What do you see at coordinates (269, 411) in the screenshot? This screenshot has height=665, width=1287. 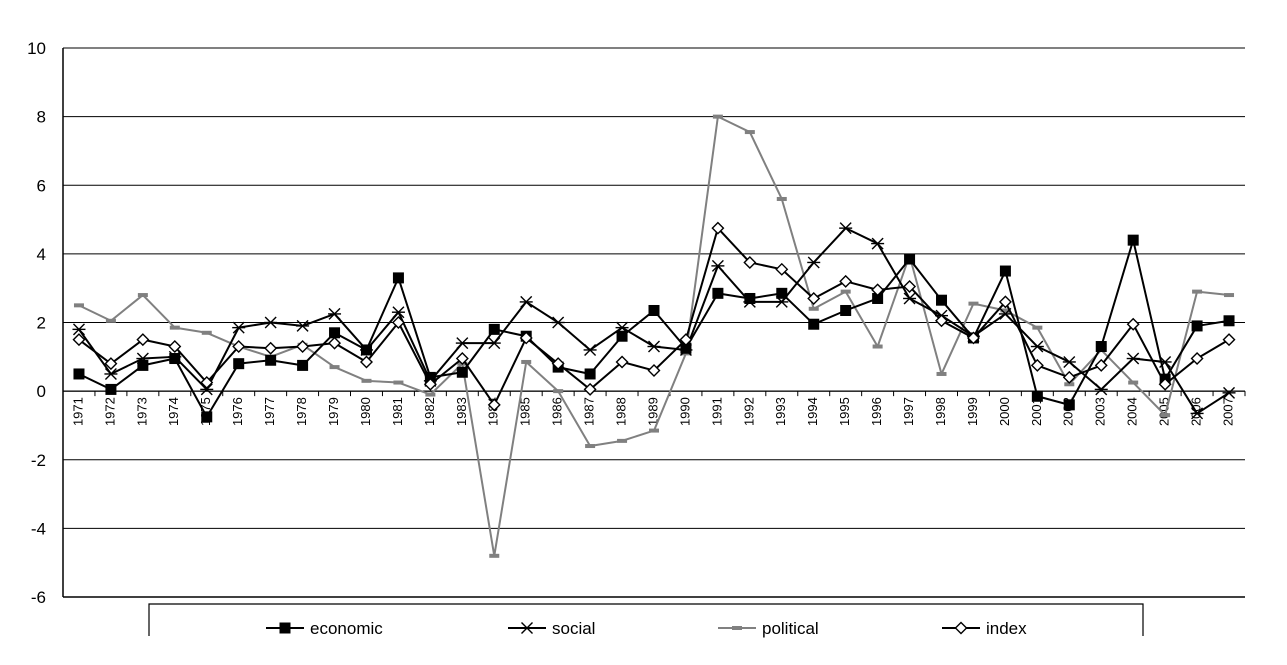 I see `x-tick-label: 1977` at bounding box center [269, 411].